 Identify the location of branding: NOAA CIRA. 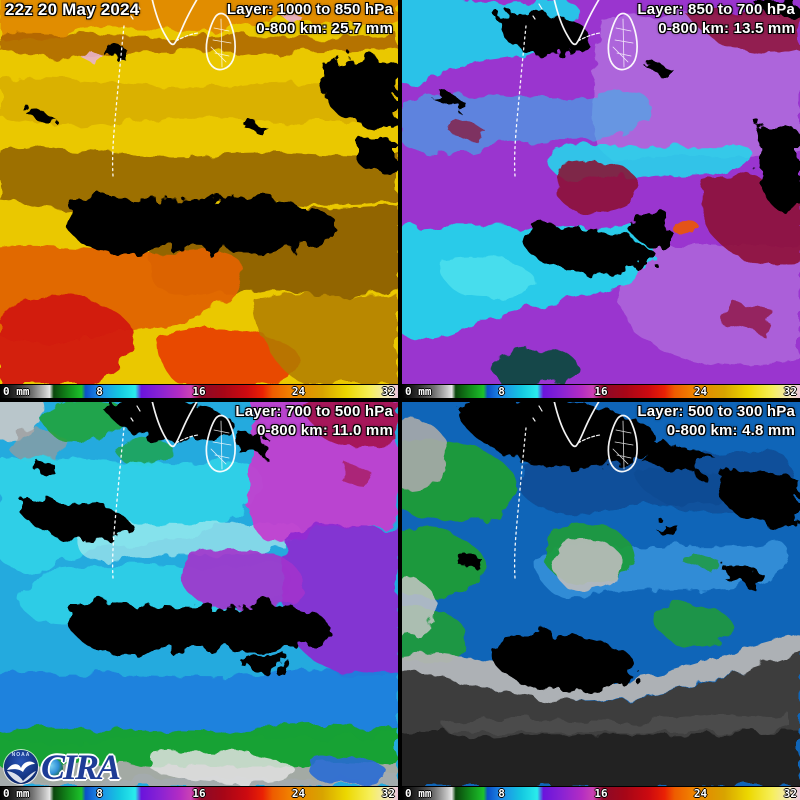
(62, 767).